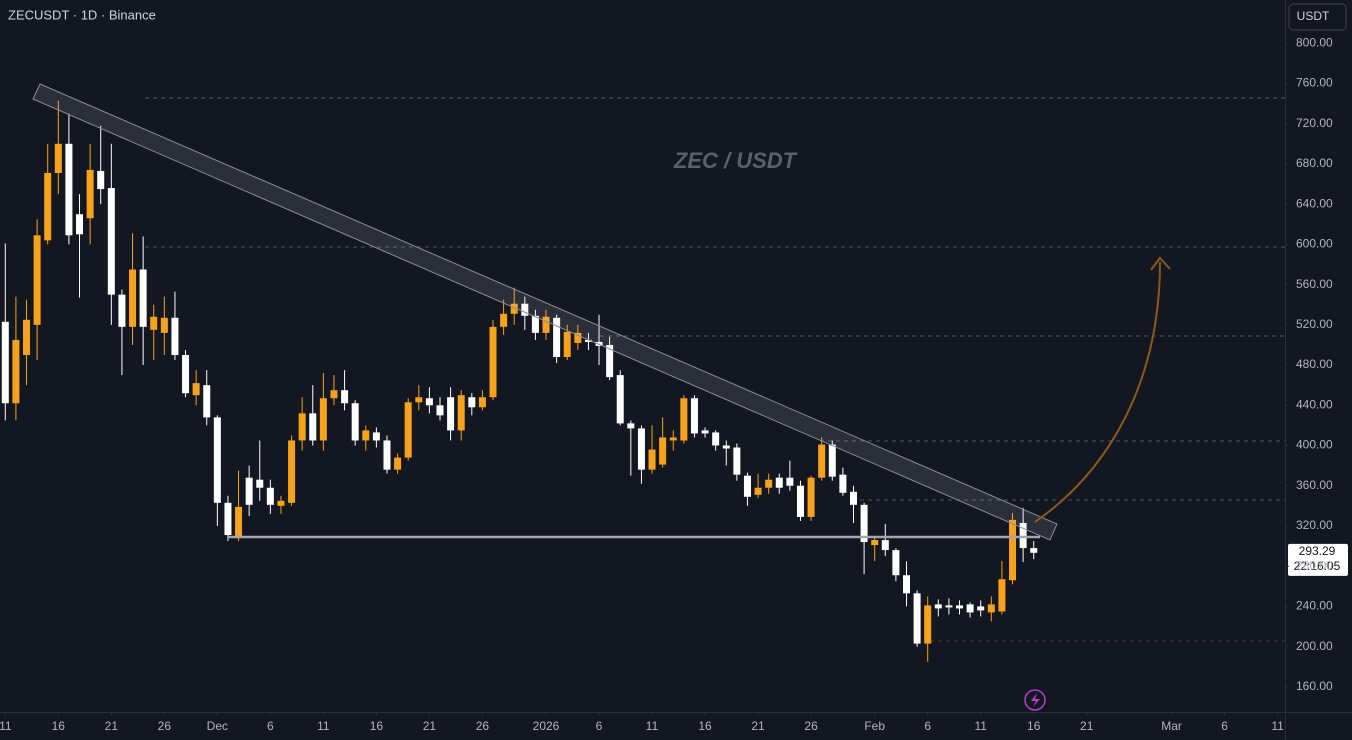  I want to click on y-tick-label: 800.00, so click(1314, 42).